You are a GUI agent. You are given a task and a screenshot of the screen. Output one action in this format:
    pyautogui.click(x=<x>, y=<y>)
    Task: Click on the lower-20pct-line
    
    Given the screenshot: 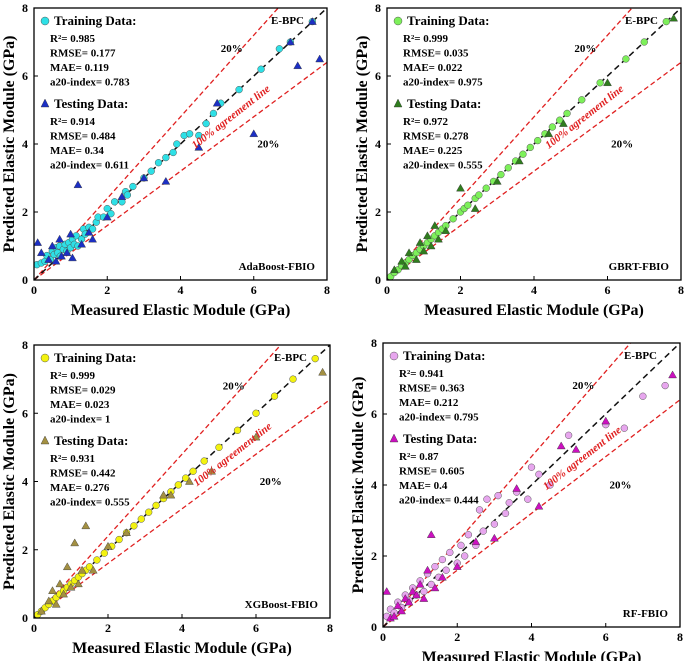 What is the action you would take?
    pyautogui.click(x=534, y=170)
    